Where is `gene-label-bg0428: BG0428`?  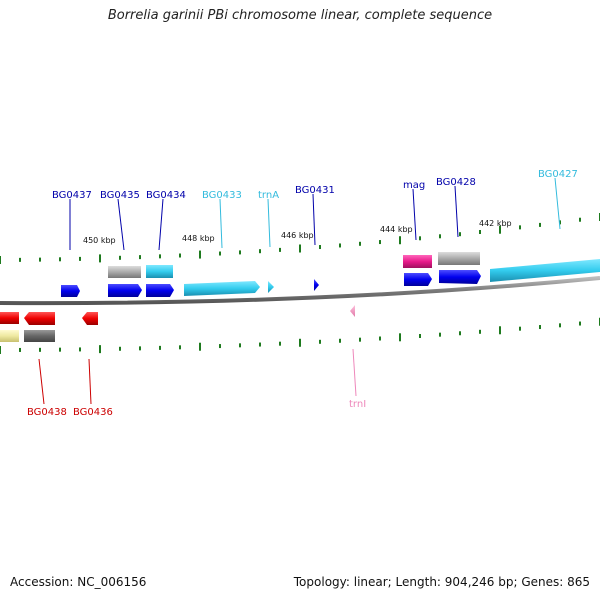
gene-label-bg0428: BG0428 is located at coordinates (456, 182).